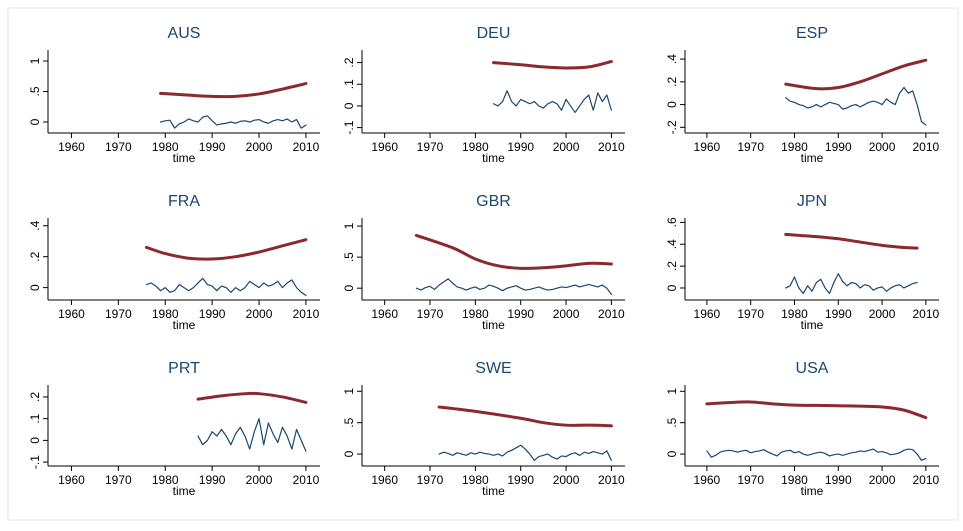  I want to click on panel-title: PRT, so click(184, 368).